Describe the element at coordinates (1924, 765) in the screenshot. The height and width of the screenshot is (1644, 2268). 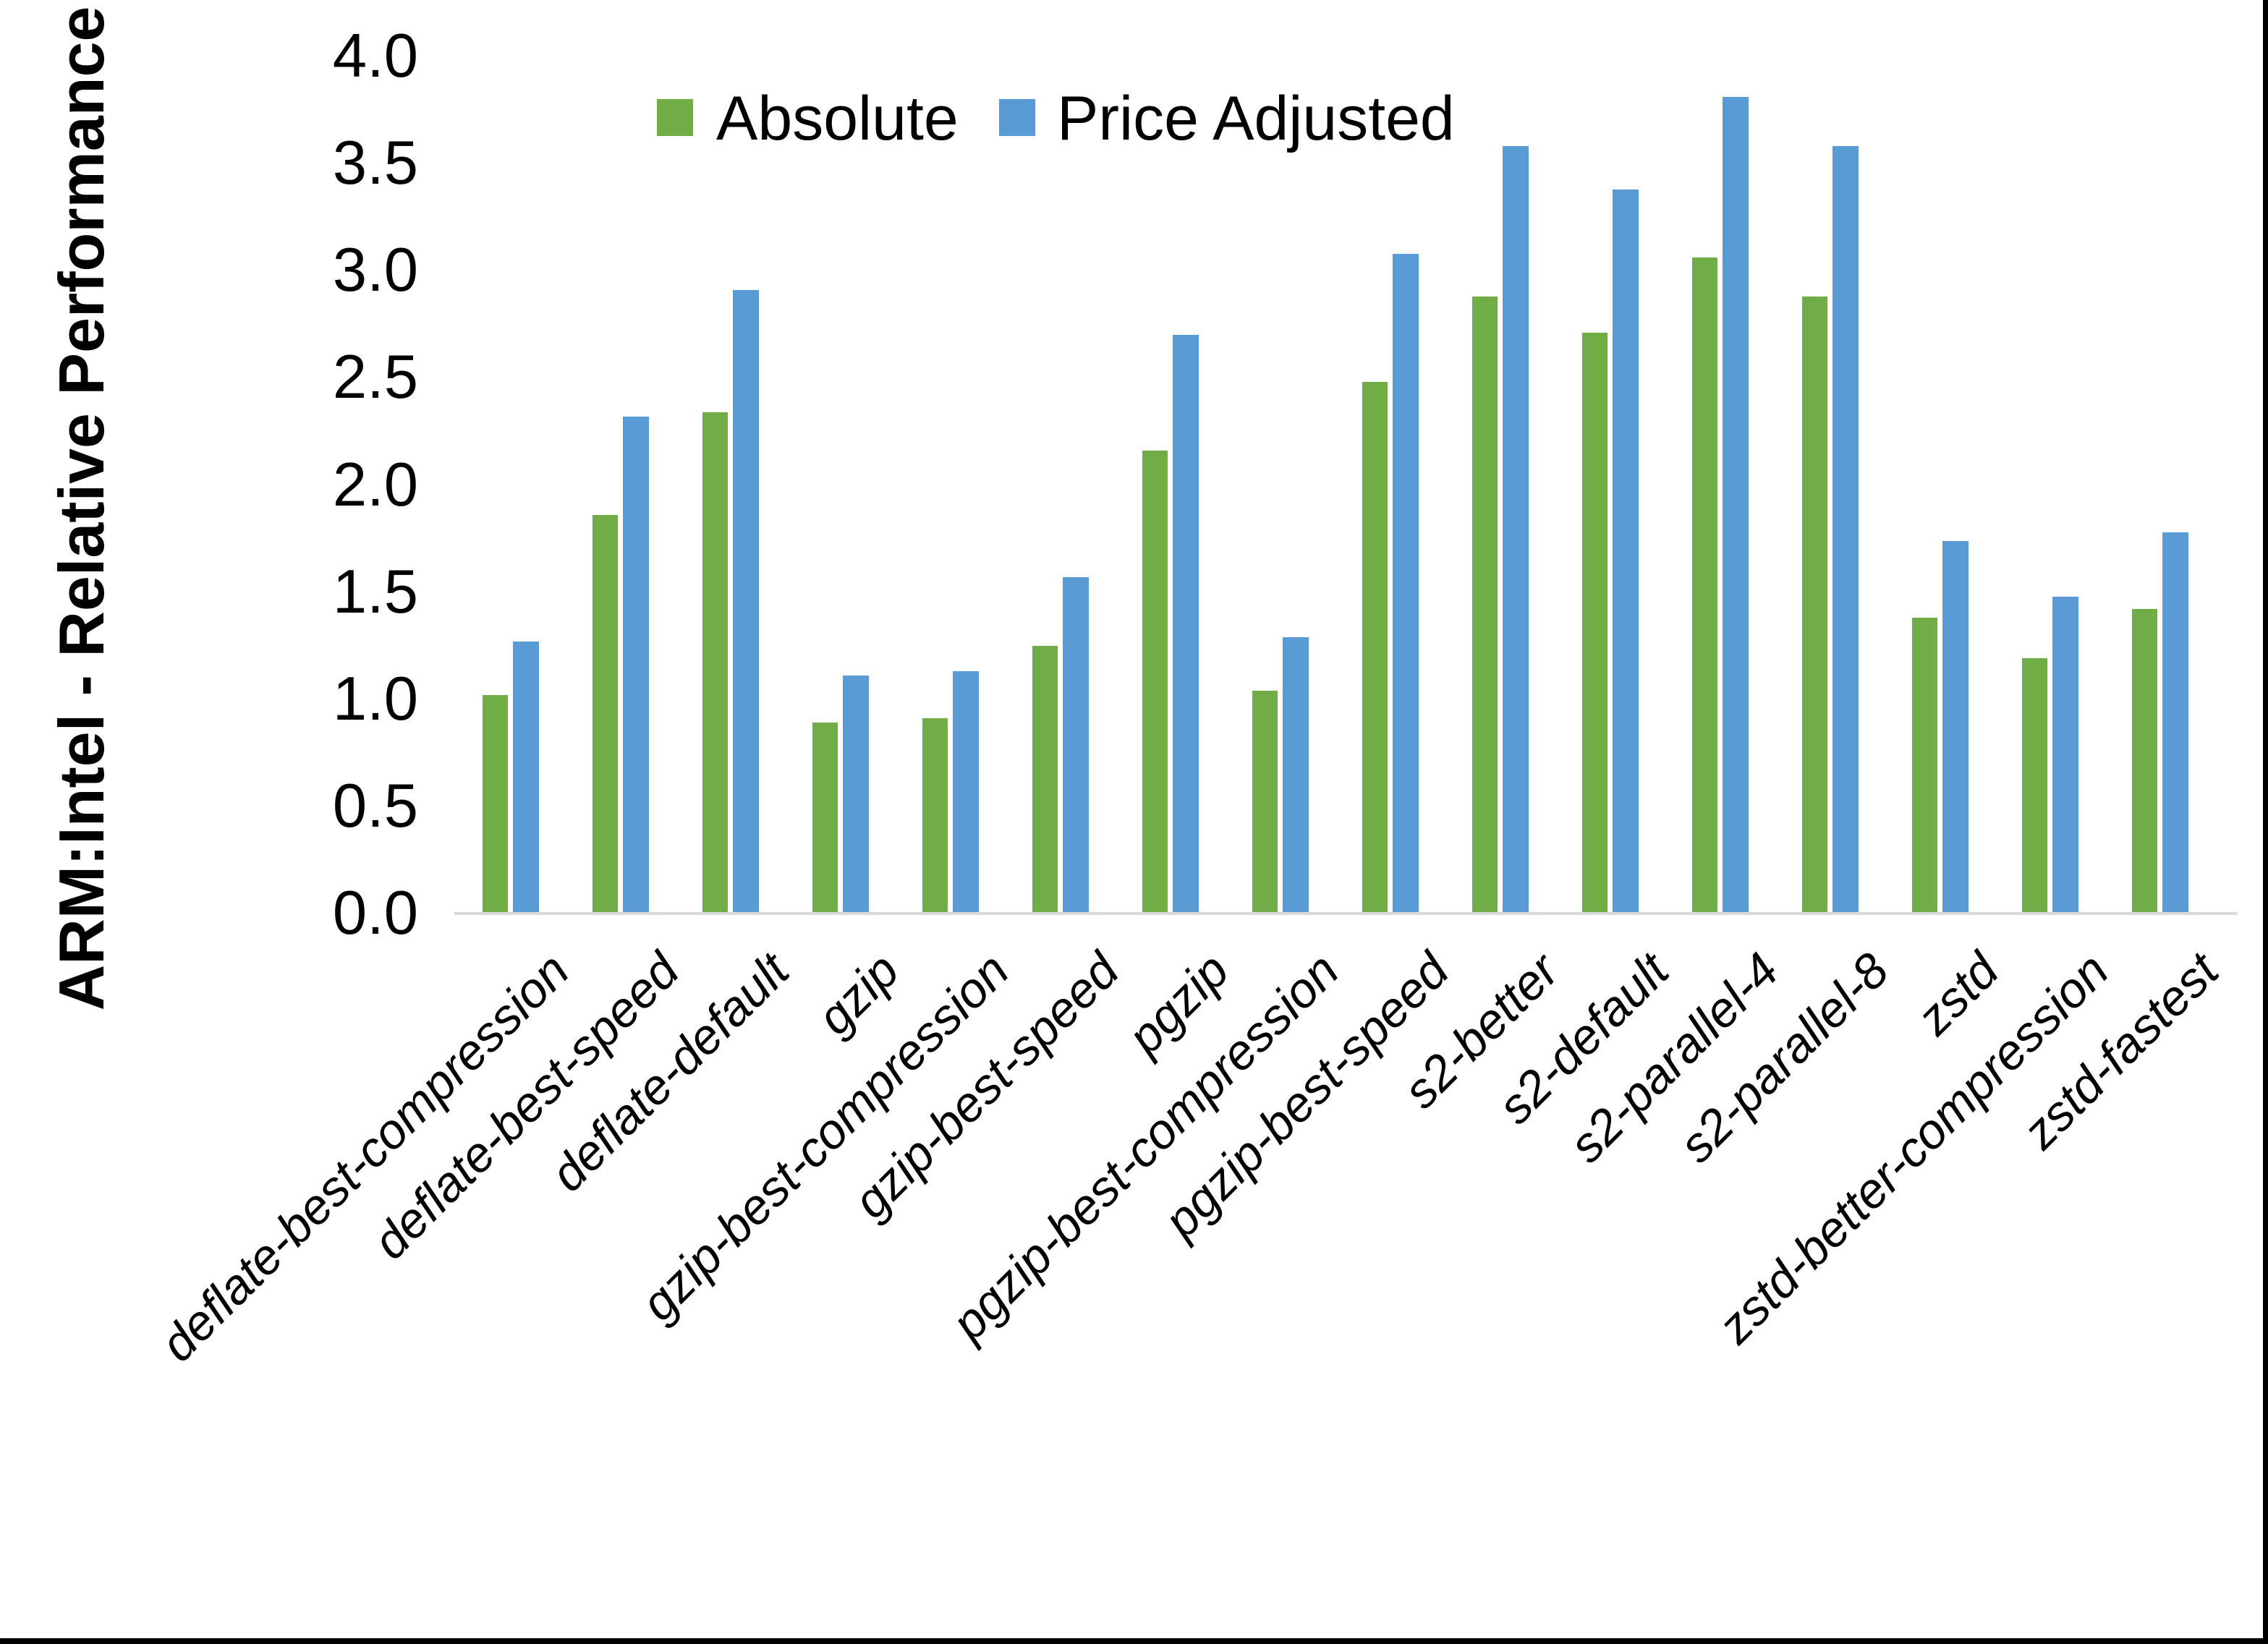
I see `bar-absolute-zstd` at that location.